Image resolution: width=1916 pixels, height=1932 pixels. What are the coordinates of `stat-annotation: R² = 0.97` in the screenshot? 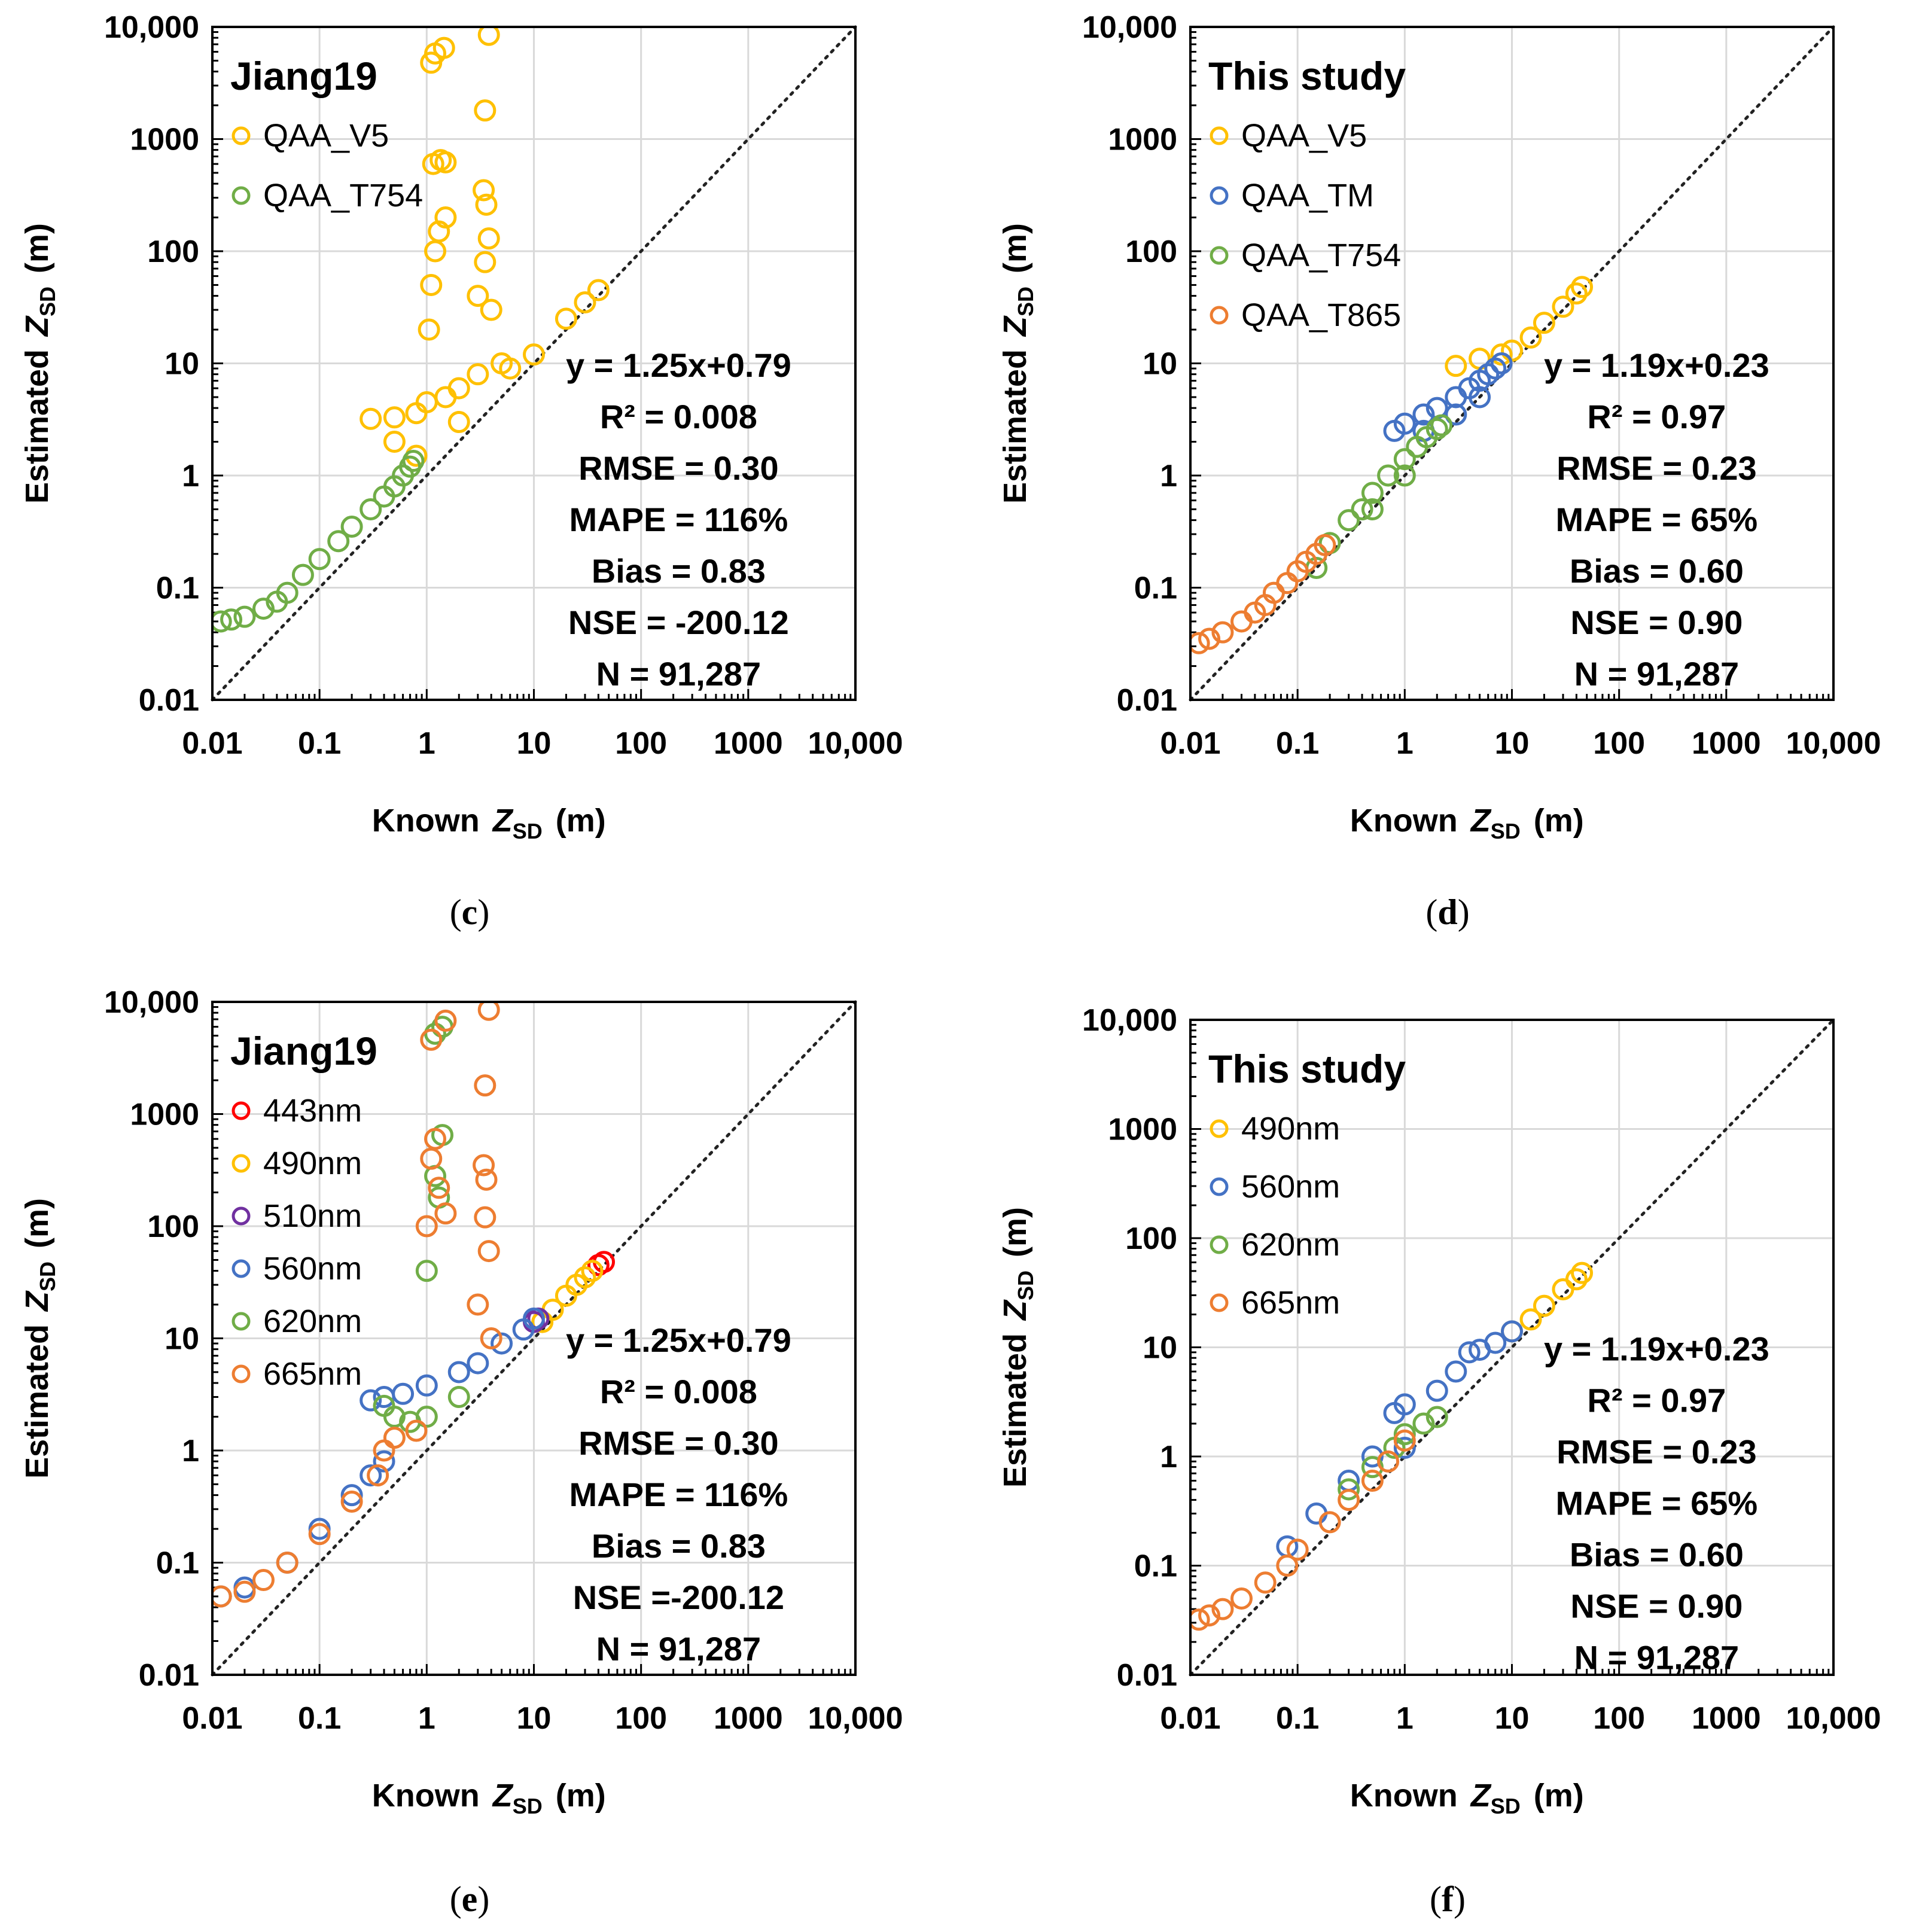 It's located at (1656, 416).